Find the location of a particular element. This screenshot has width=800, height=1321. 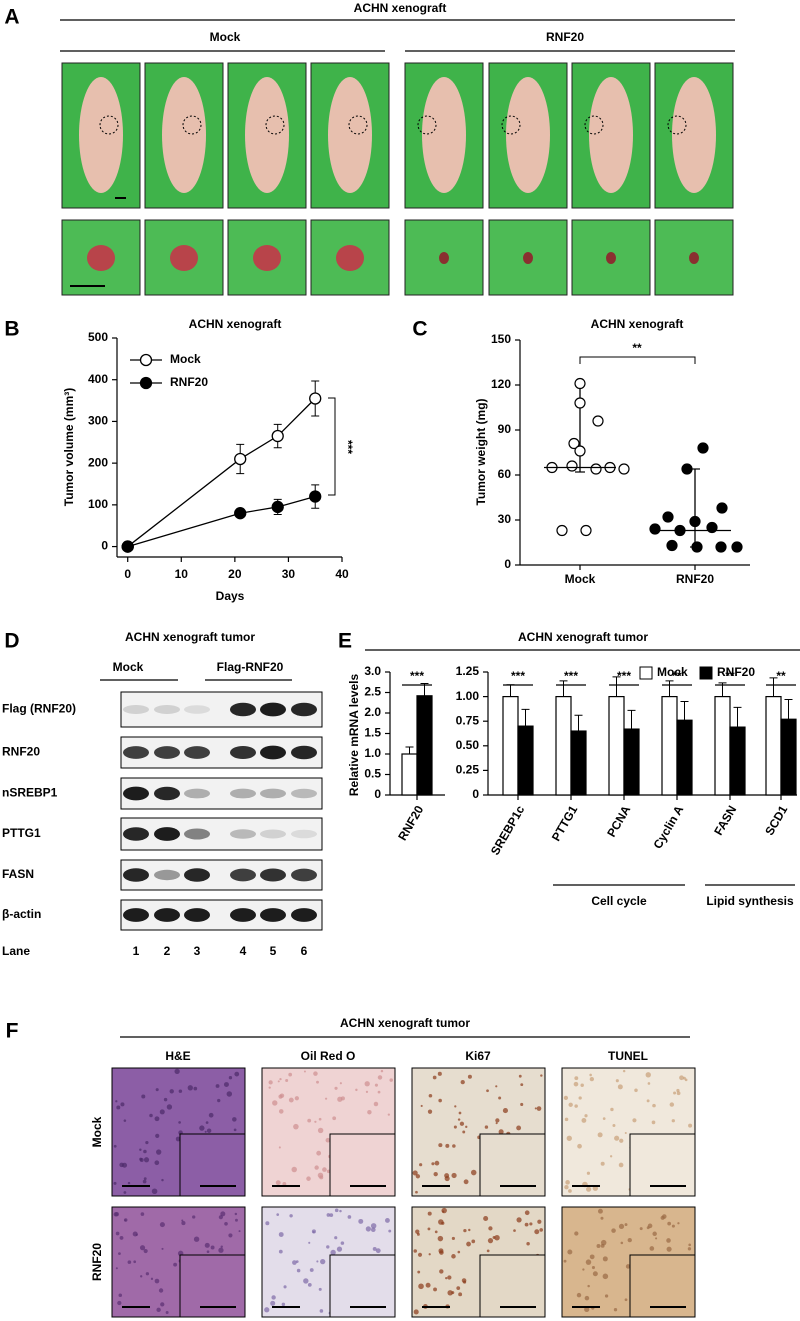

y-tick-label: 90 is located at coordinates (505, 429).